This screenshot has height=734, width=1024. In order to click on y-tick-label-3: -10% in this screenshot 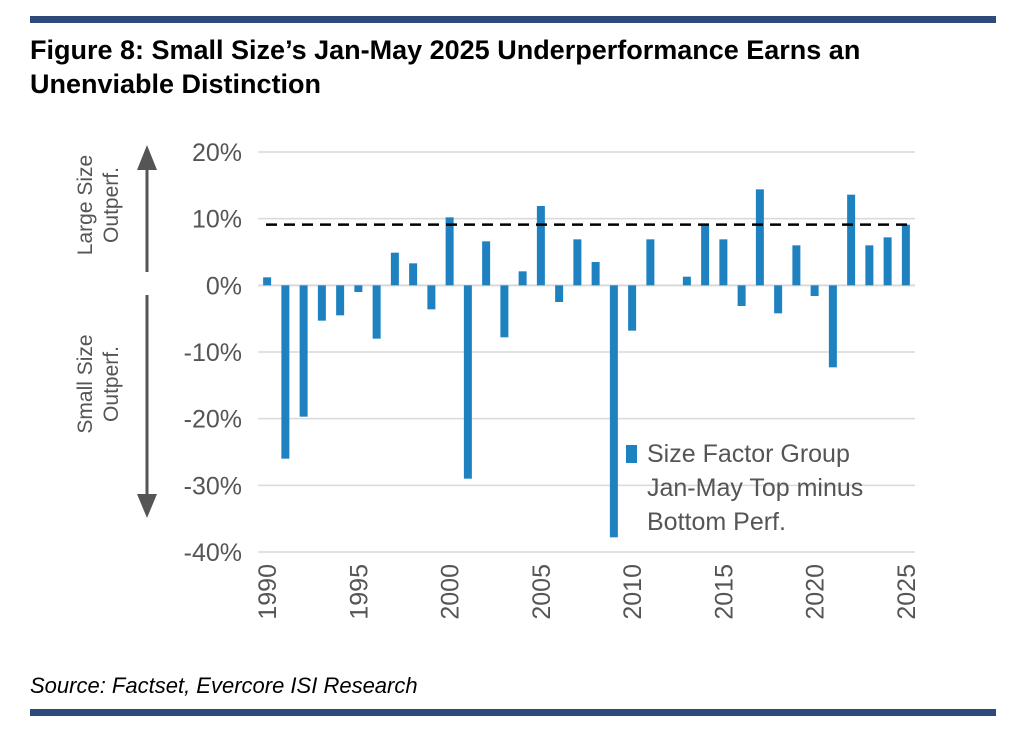, I will do `click(213, 353)`.